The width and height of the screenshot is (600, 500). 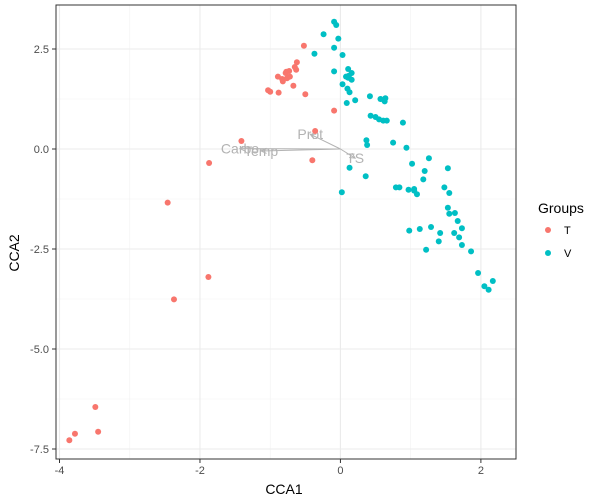 I want to click on biplot-label-temp: Temp, so click(x=261, y=151).